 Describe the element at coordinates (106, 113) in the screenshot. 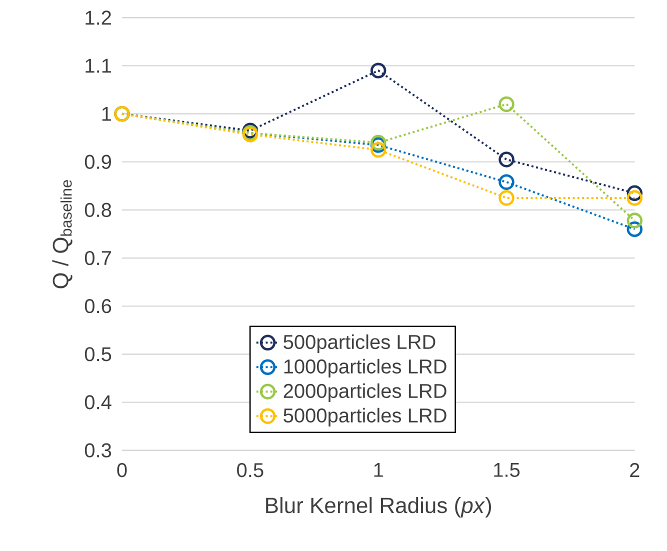

I see `y-tick-label: 1` at that location.